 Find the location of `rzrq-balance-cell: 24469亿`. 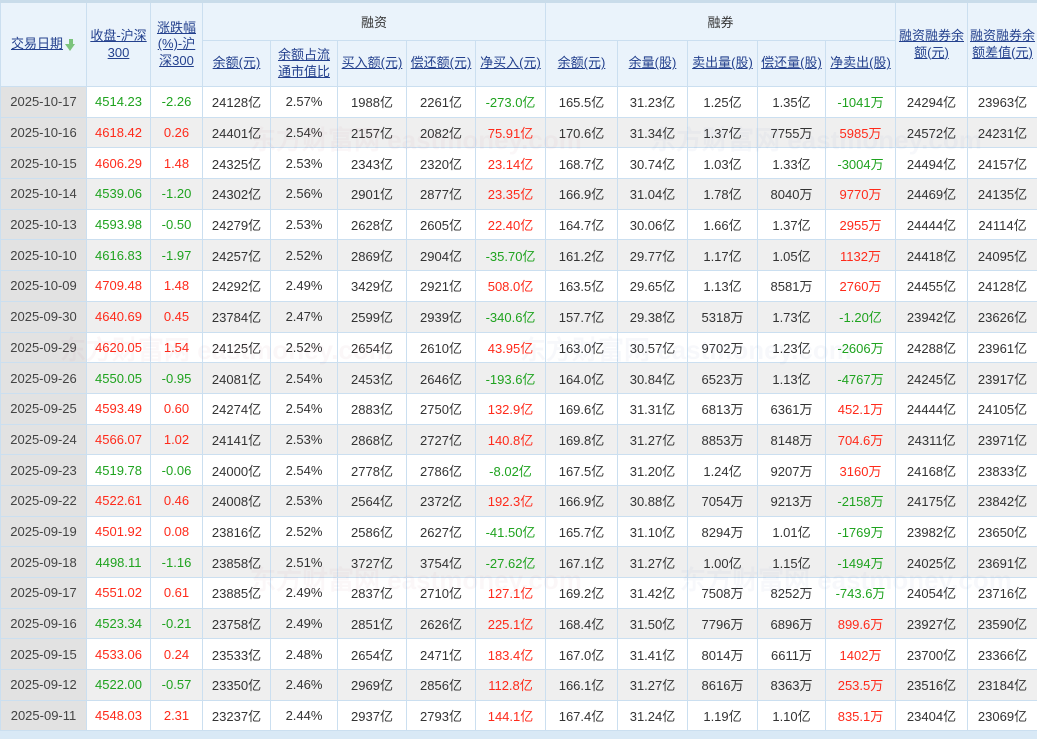

rzrq-balance-cell: 24469亿 is located at coordinates (931, 194).